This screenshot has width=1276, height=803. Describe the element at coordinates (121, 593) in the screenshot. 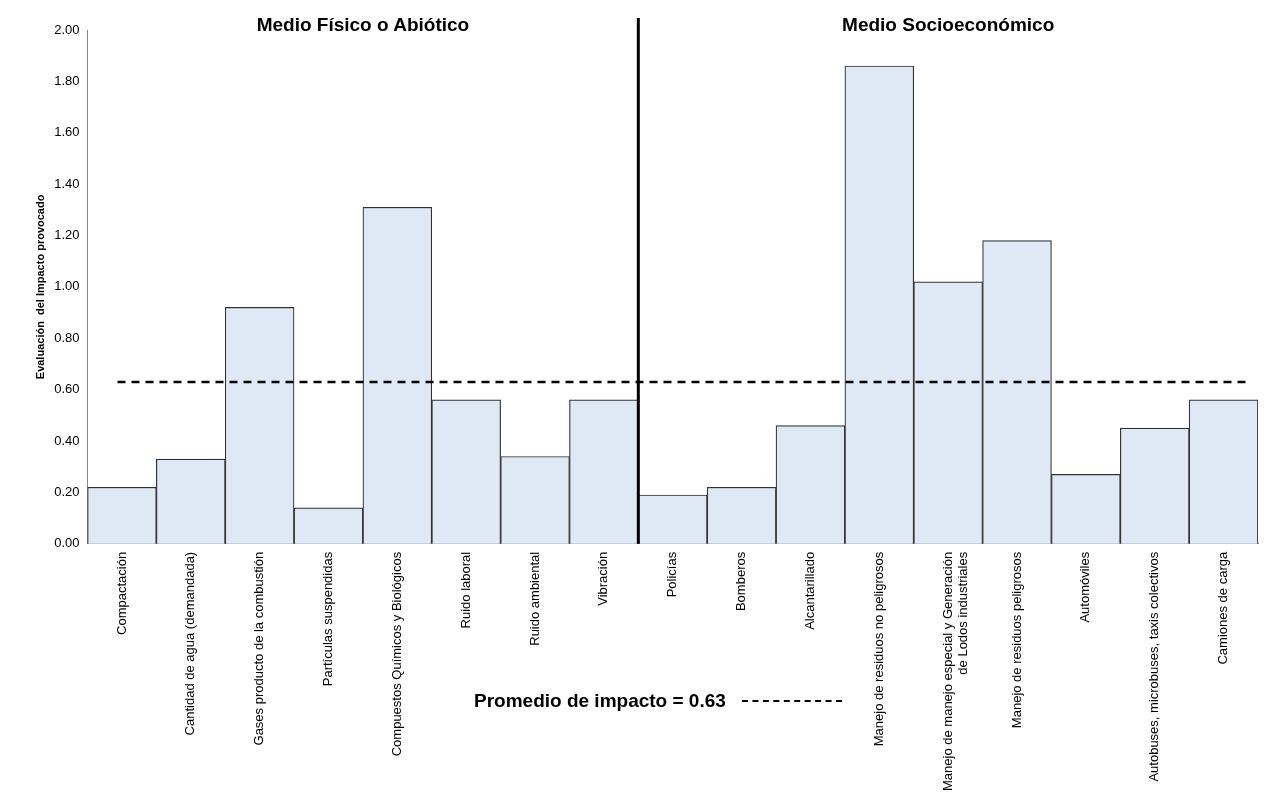

I see `x-tick-label: Compactación` at that location.